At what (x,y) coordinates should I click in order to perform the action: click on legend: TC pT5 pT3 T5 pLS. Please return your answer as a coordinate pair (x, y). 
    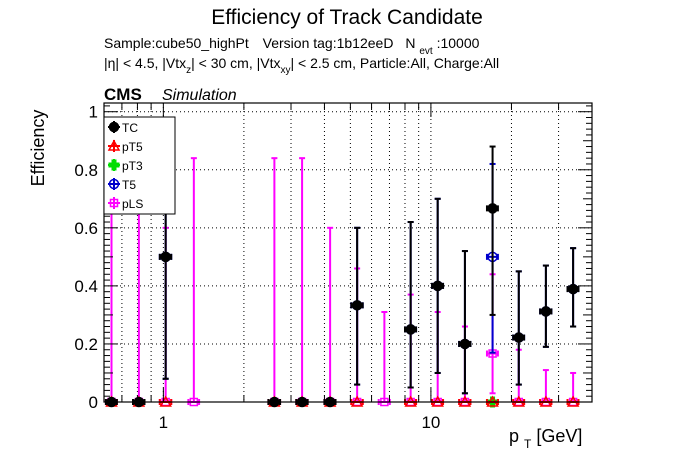
    Looking at the image, I should click on (139, 165).